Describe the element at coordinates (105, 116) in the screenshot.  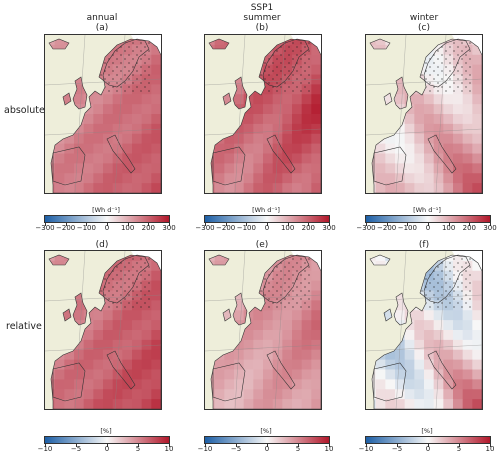
I see `data-cells` at that location.